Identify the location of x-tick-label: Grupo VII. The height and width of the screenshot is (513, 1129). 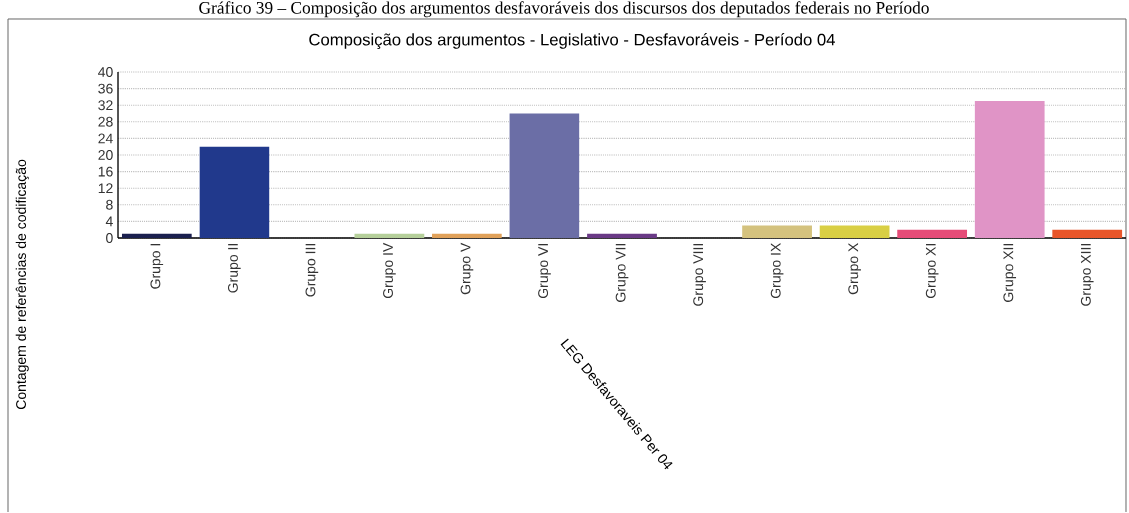
(622, 273).